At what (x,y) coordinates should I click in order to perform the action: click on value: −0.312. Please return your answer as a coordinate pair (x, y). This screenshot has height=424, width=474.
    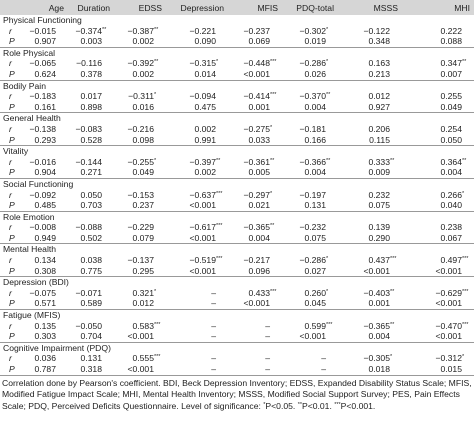
    Looking at the image, I should click on (448, 358).